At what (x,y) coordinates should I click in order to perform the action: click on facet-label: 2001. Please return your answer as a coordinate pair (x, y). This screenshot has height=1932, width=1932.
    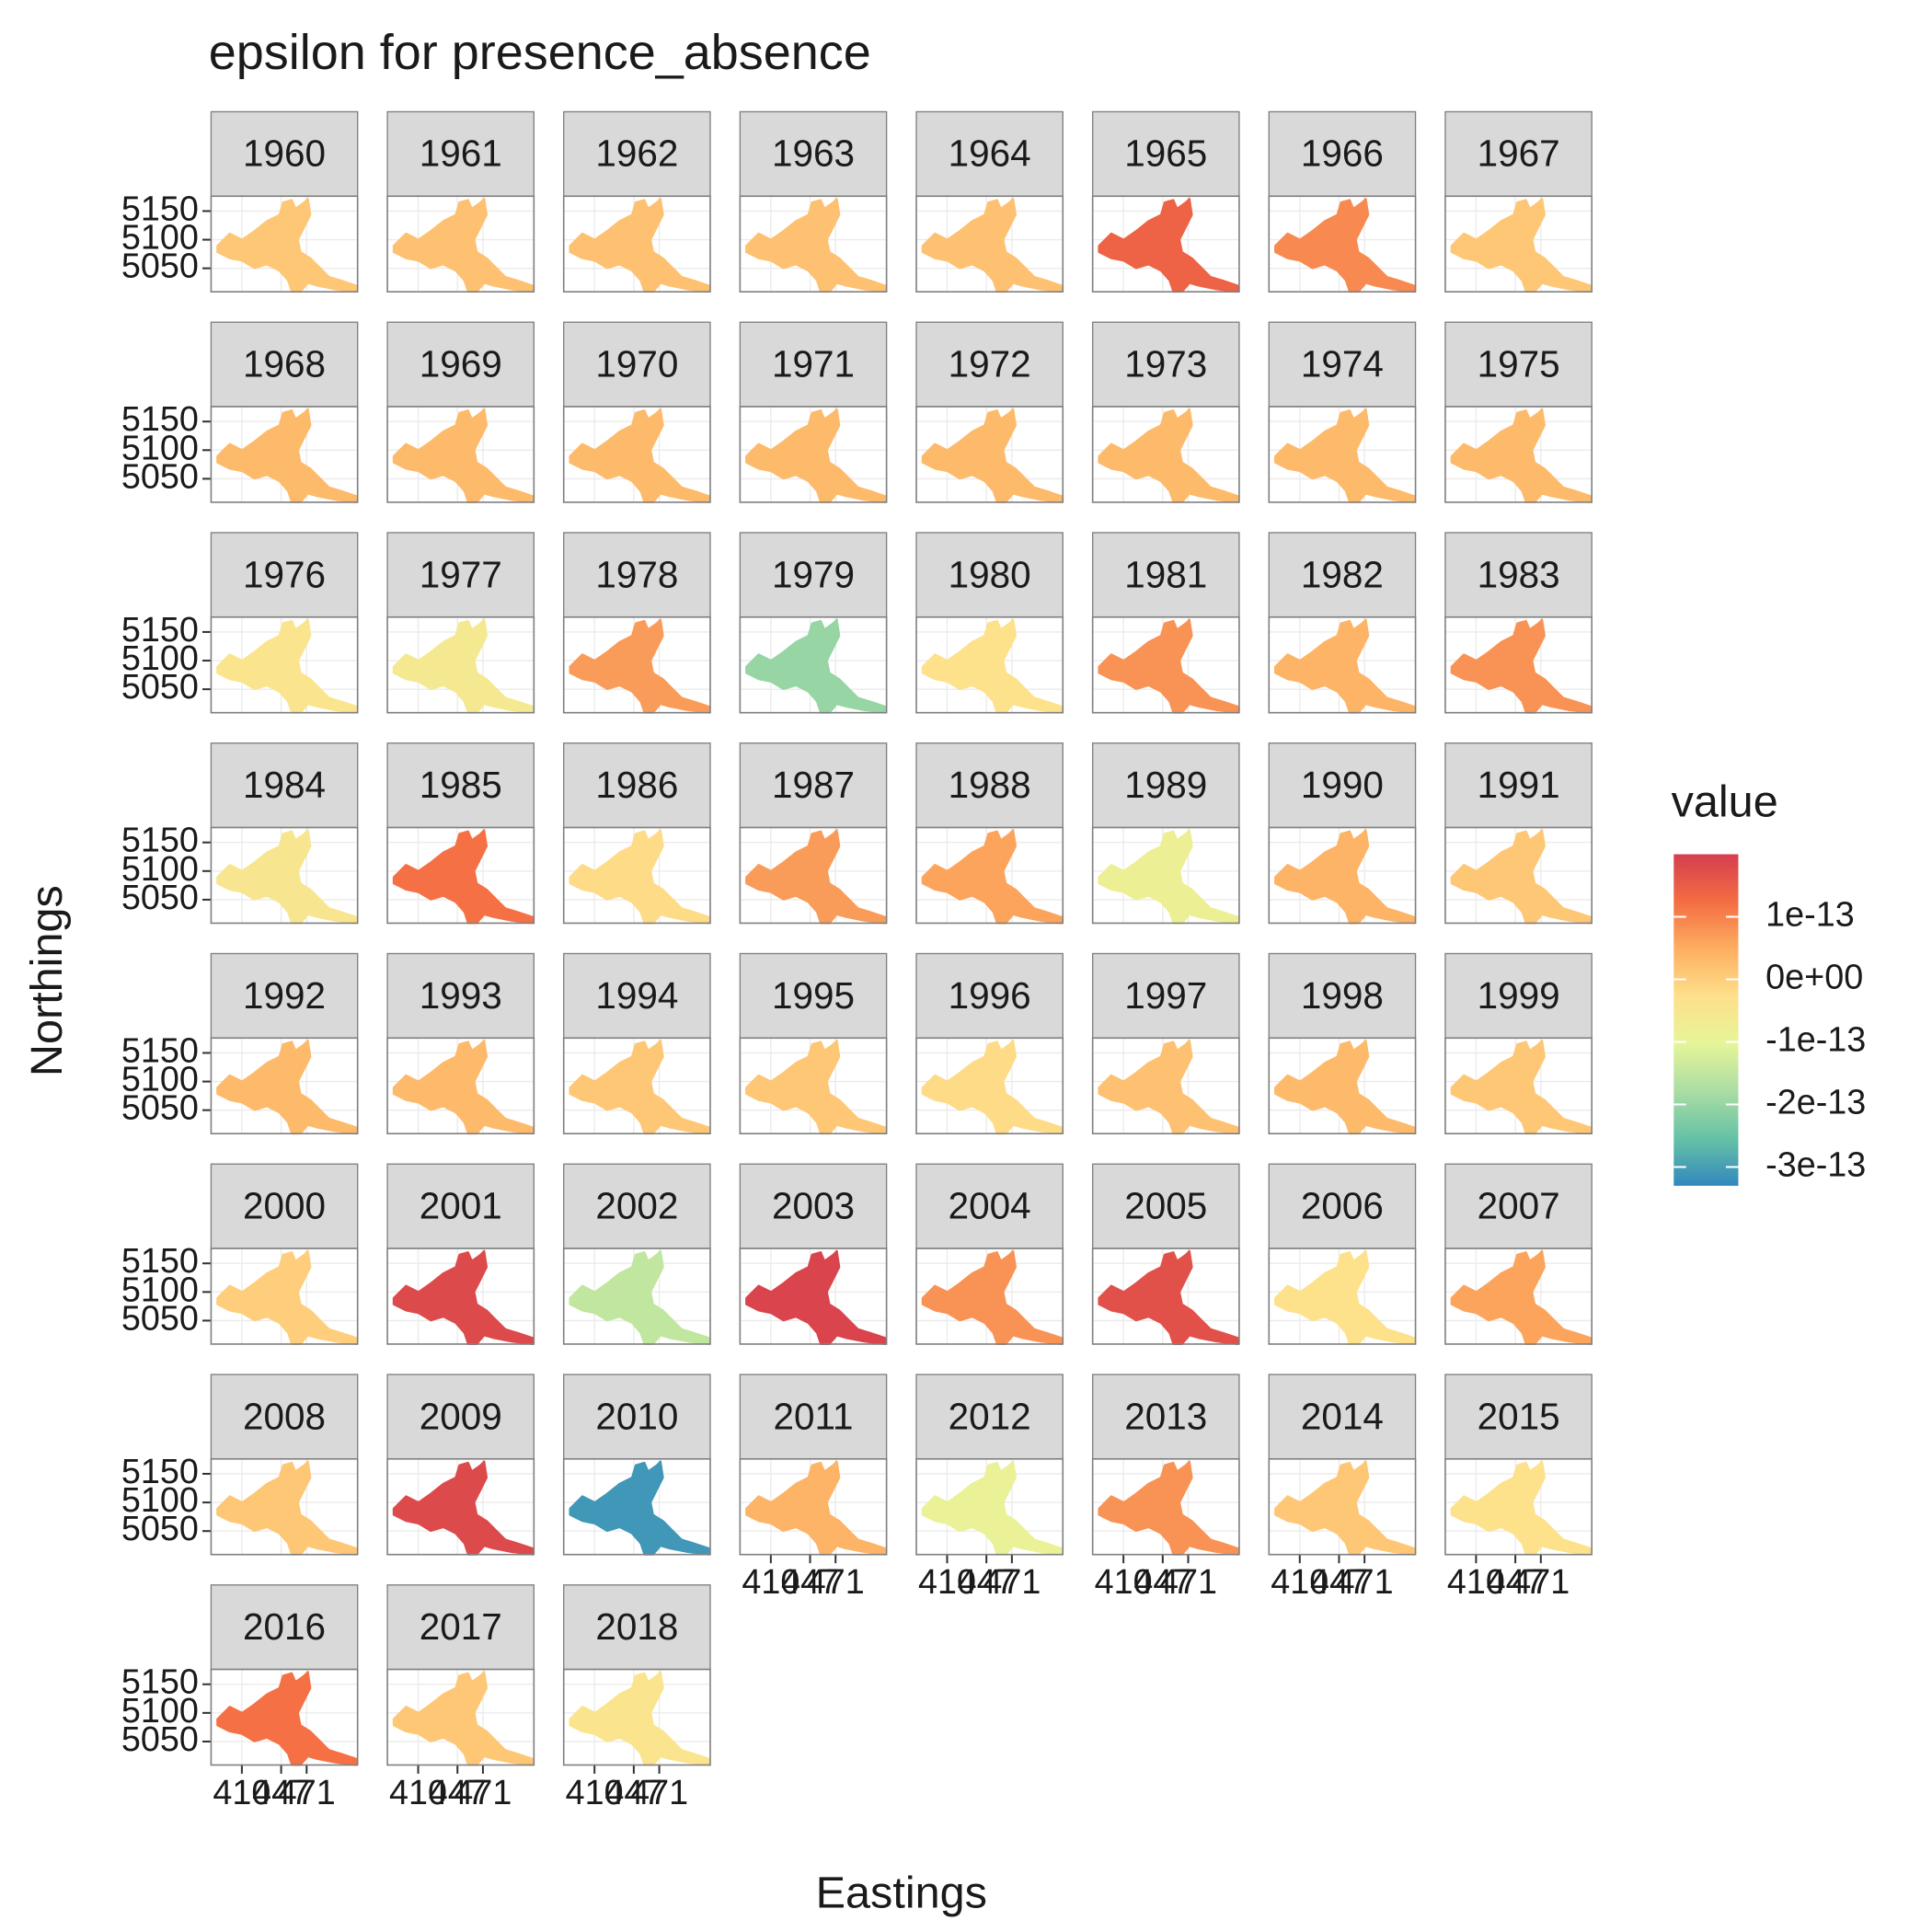
    Looking at the image, I should click on (461, 1206).